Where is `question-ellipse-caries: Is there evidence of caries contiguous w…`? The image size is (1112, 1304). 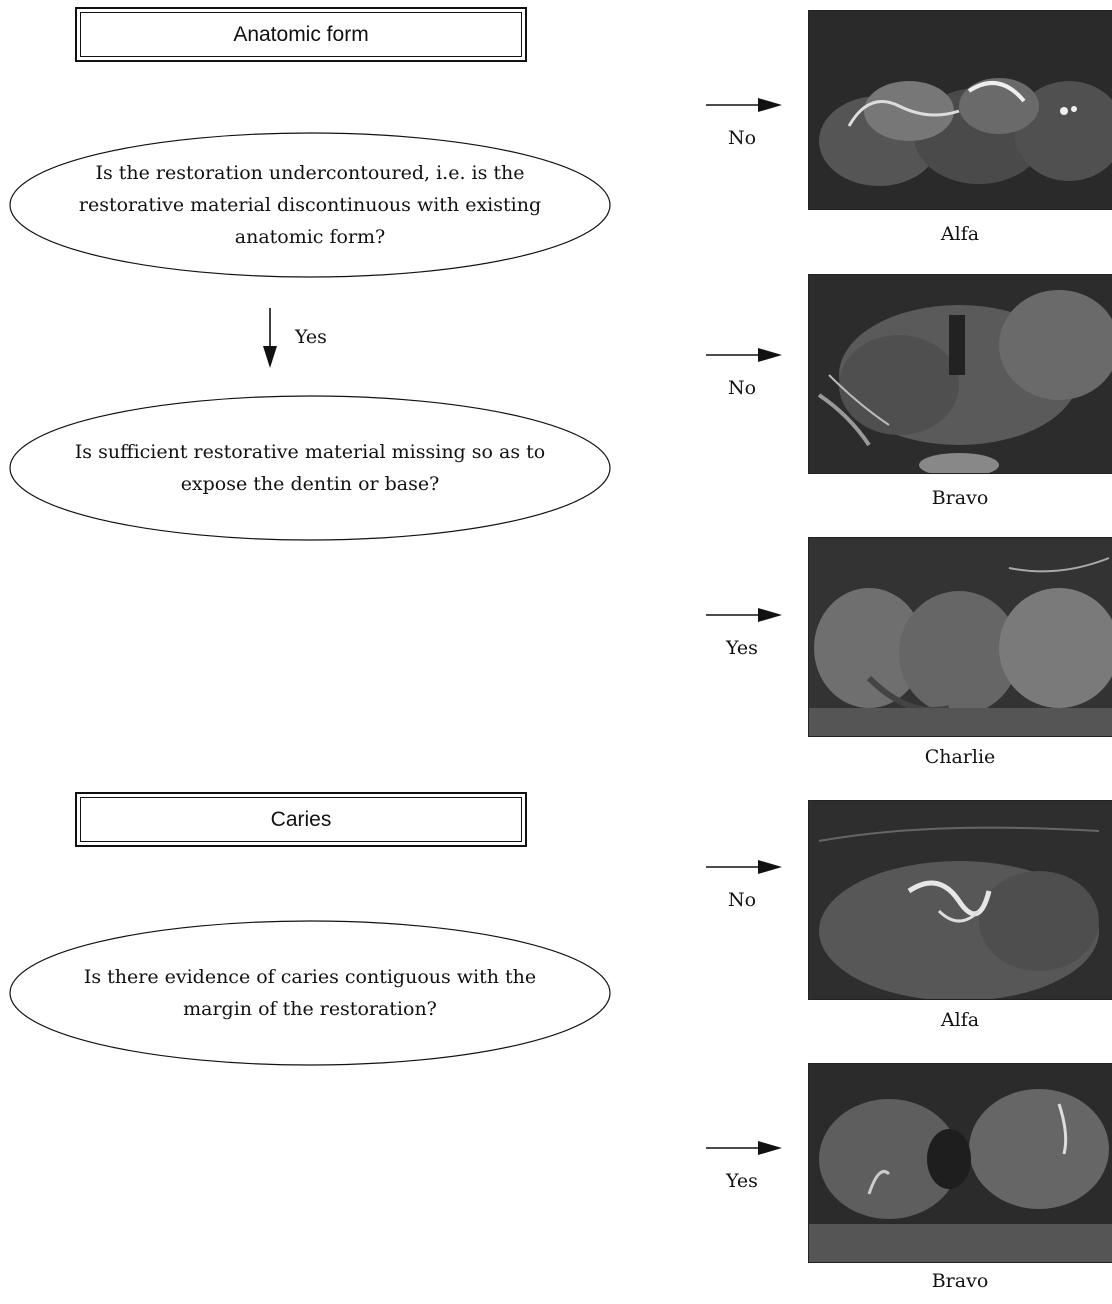
question-ellipse-caries: Is there evidence of caries contiguous w… is located at coordinates (310, 993).